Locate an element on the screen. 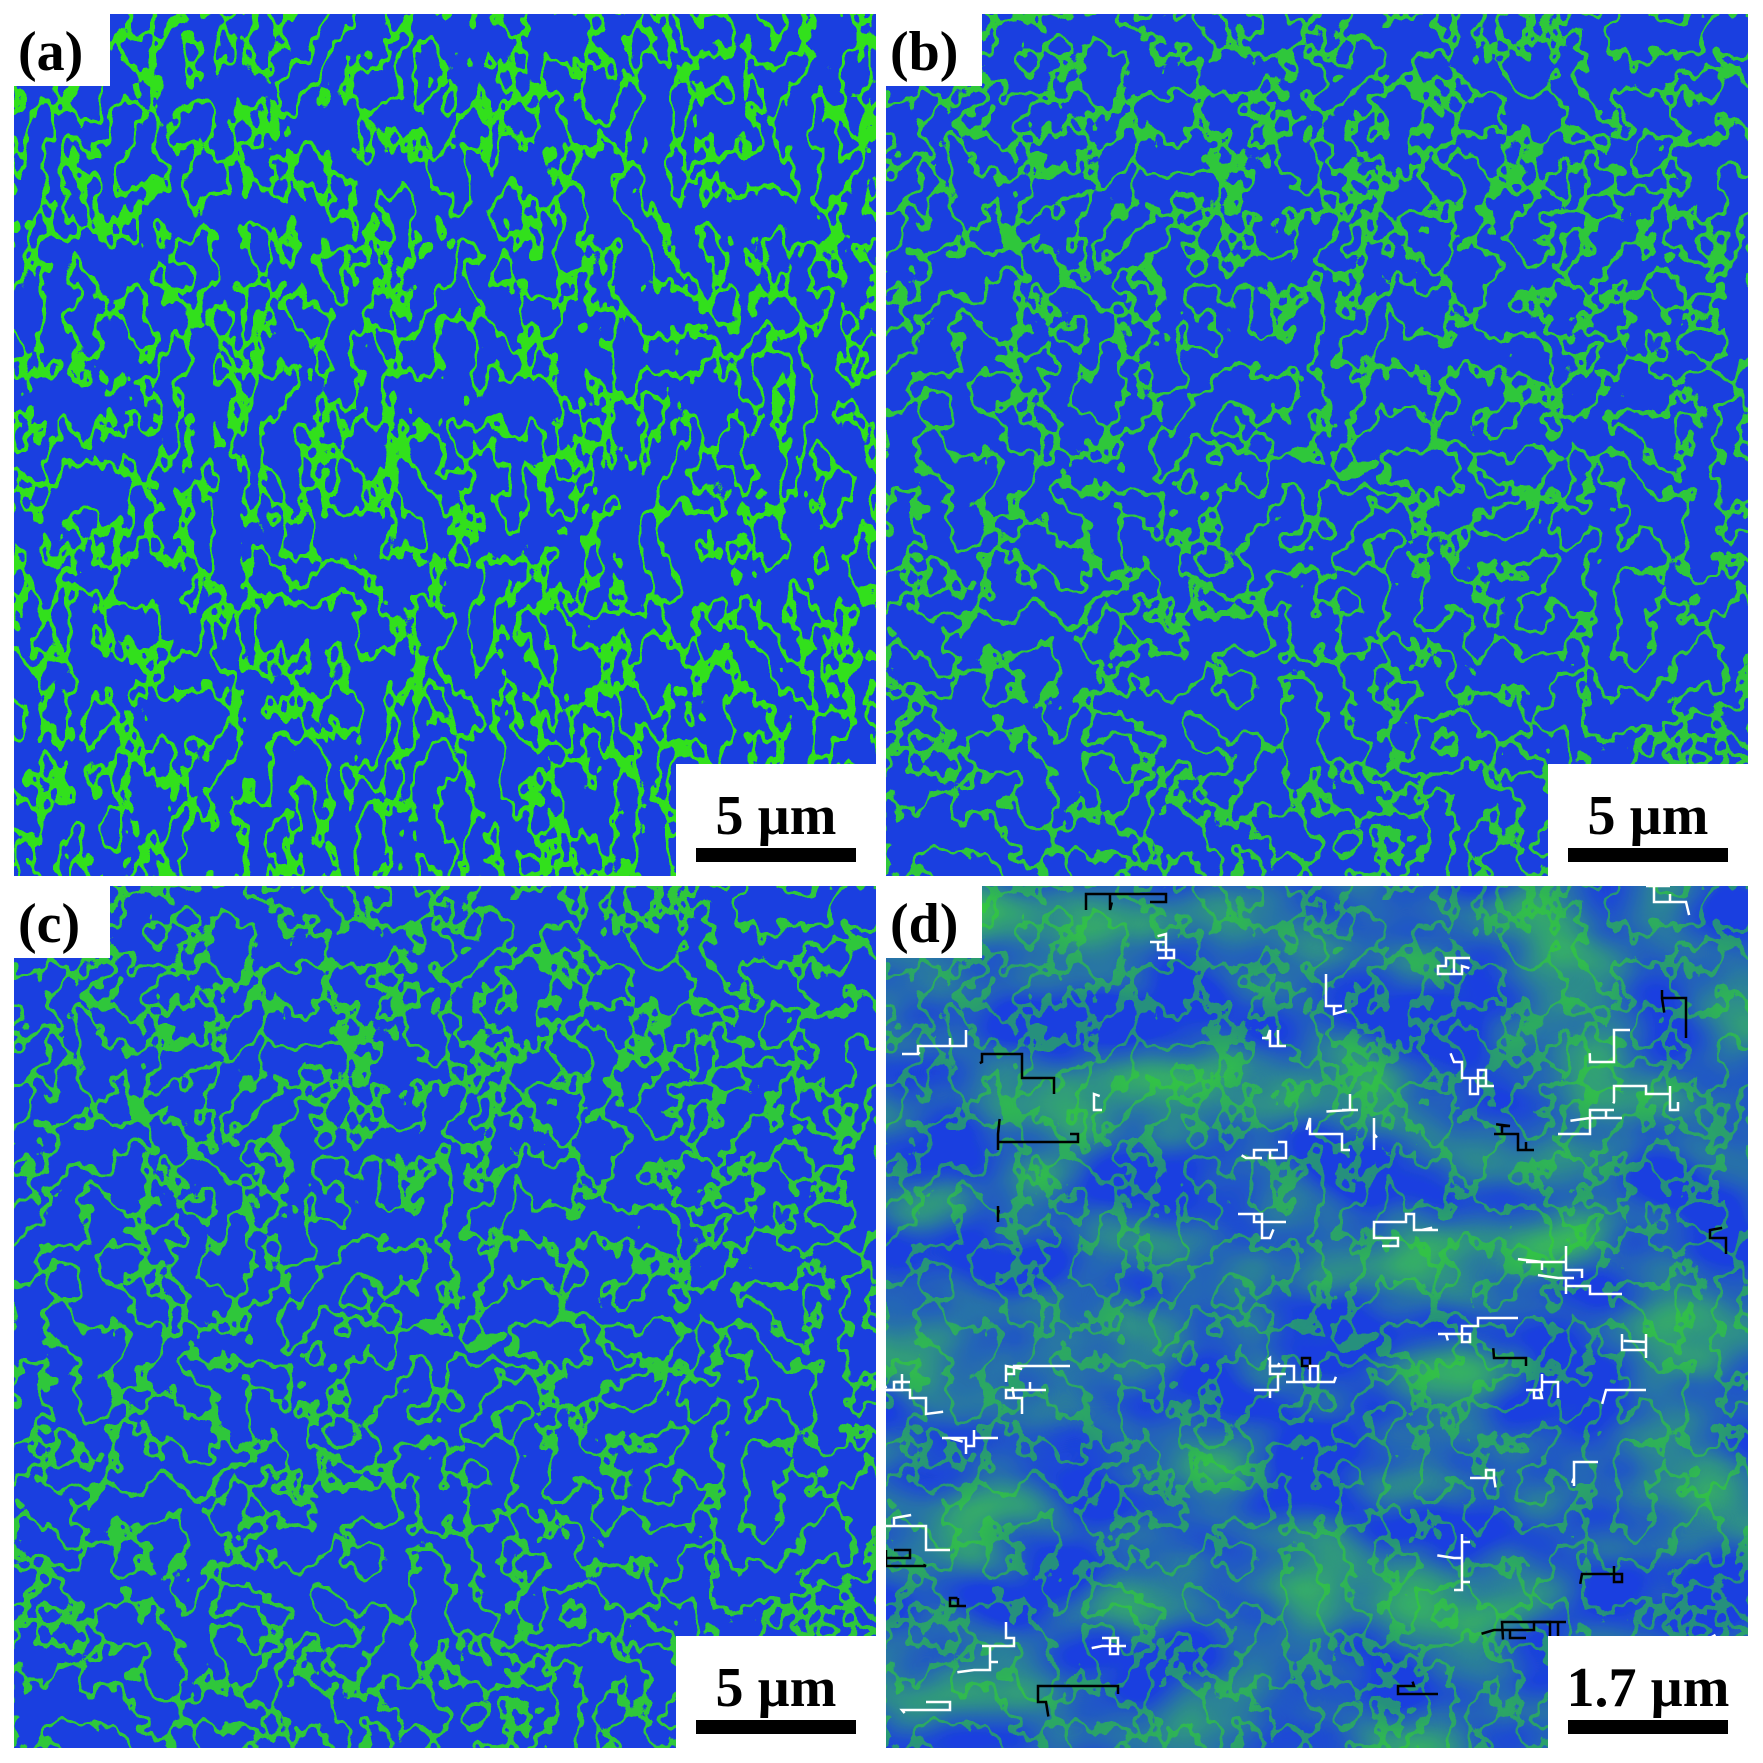  panel-label: (d) is located at coordinates (924, 924).